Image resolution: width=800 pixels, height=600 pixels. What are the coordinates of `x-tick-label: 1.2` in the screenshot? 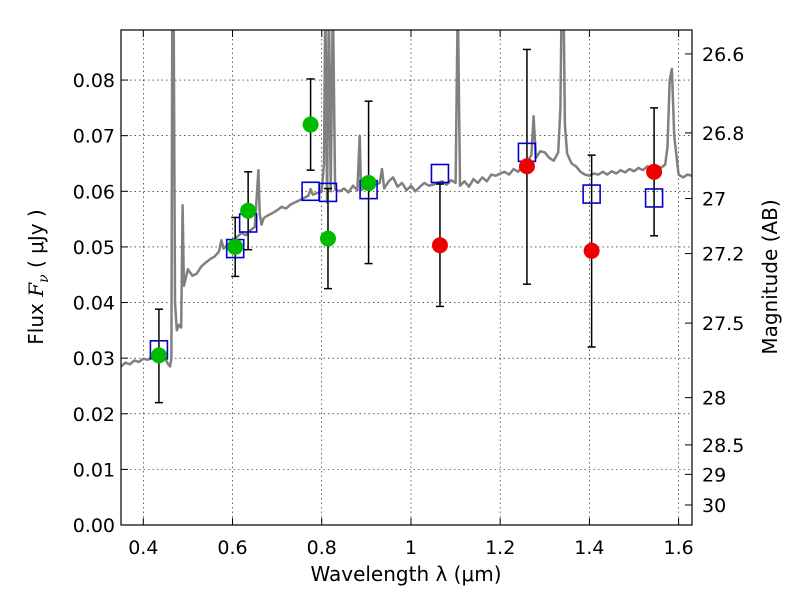 It's located at (500, 548).